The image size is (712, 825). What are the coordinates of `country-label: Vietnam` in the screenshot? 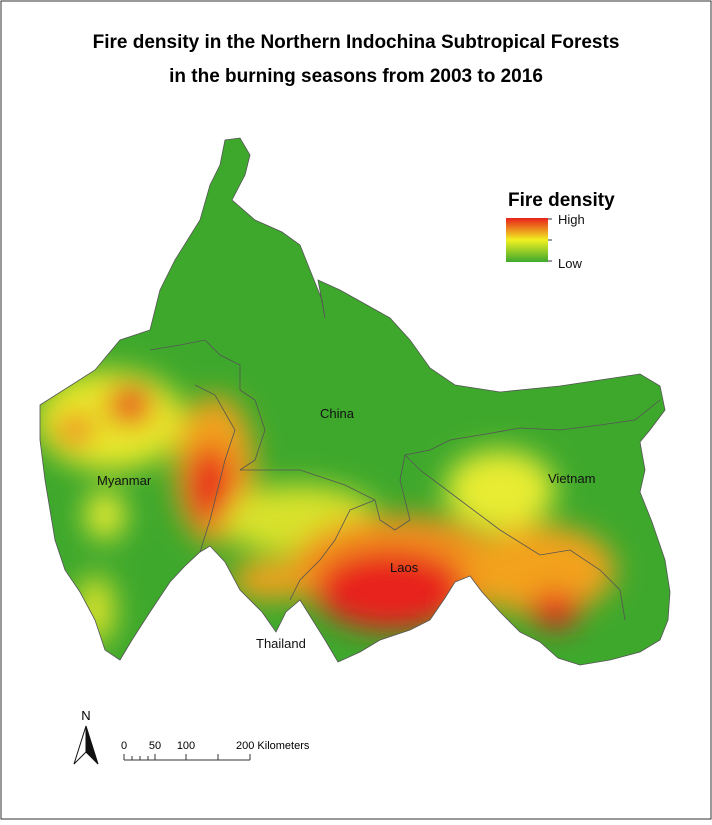 It's located at (571, 478).